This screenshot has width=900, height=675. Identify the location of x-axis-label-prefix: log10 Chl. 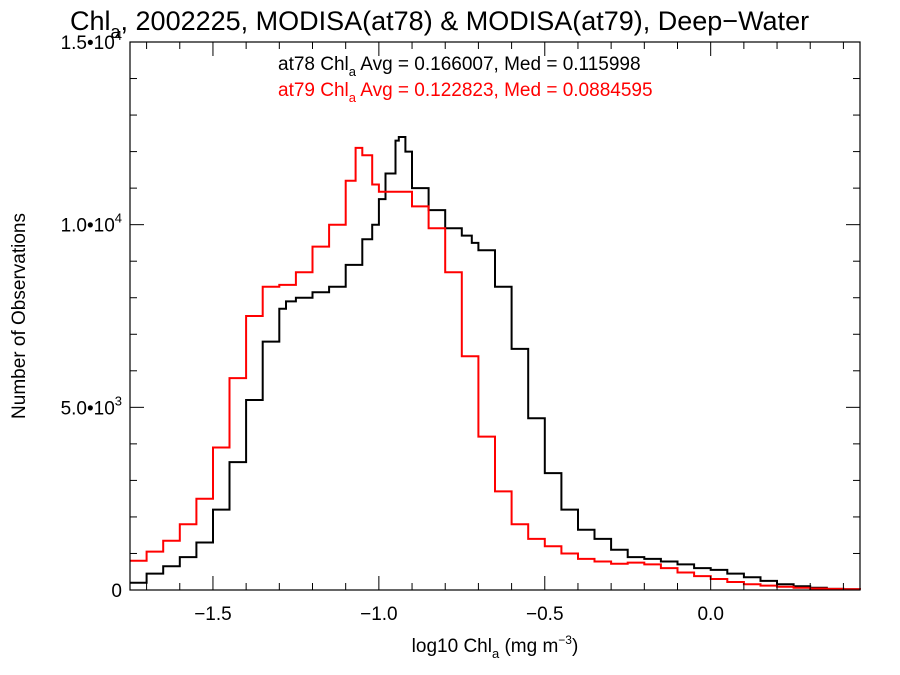
(452, 646).